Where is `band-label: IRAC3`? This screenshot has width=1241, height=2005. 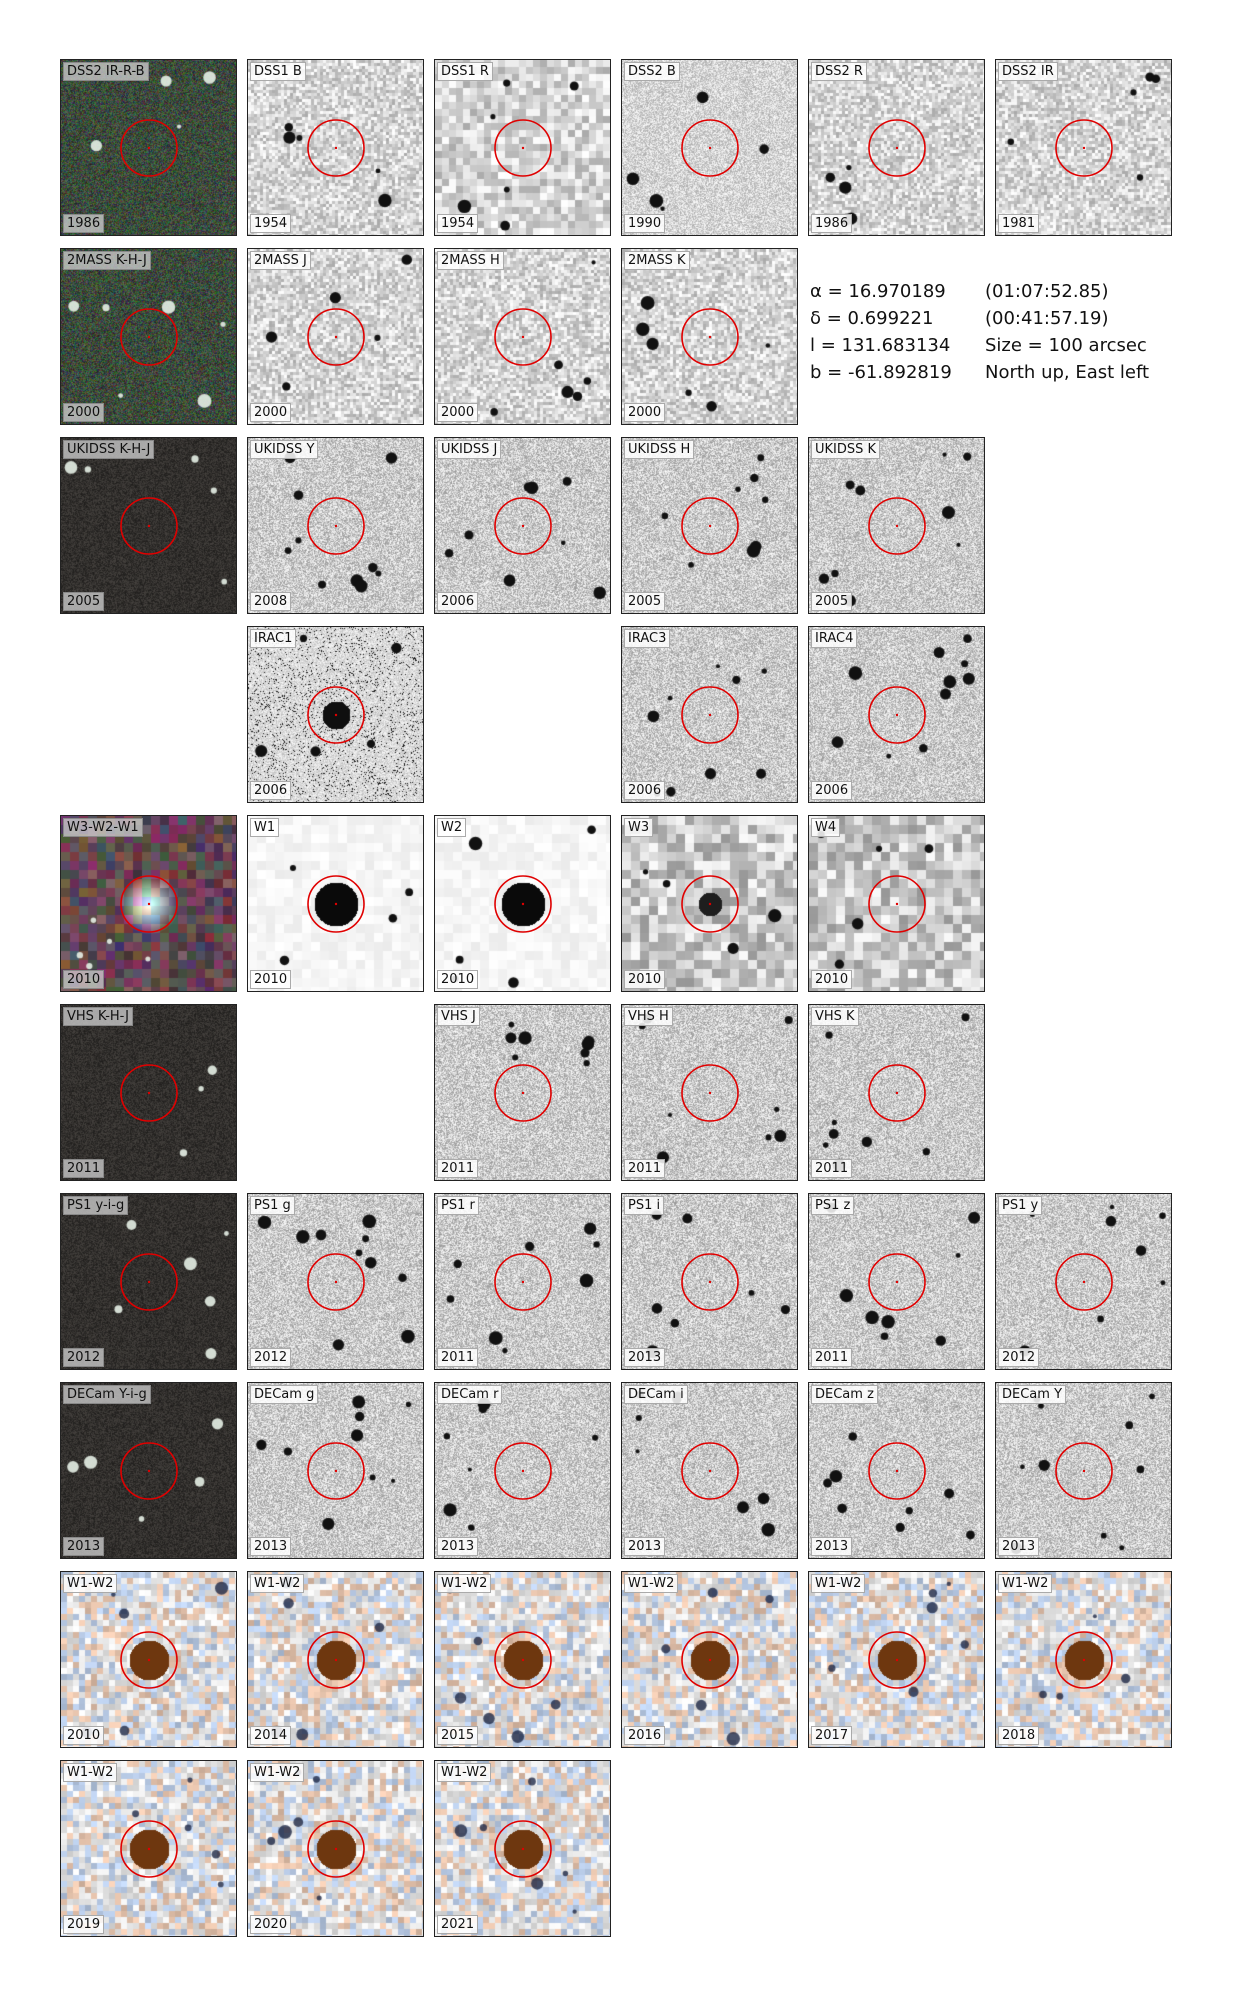 band-label: IRAC3 is located at coordinates (647, 638).